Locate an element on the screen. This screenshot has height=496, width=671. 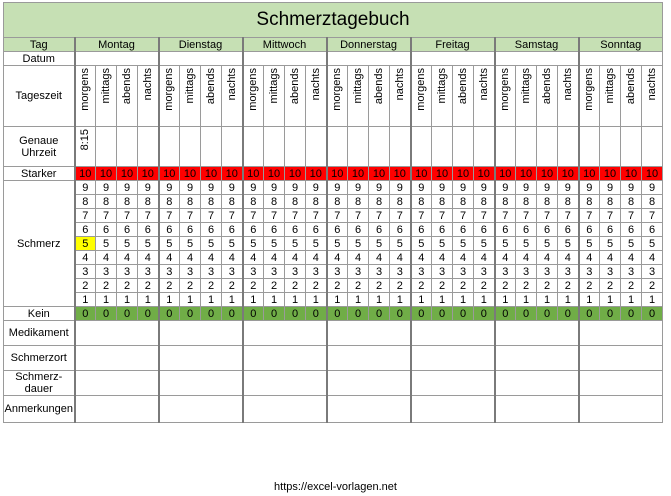
exact-time-d0-s2 is located at coordinates (127, 146).